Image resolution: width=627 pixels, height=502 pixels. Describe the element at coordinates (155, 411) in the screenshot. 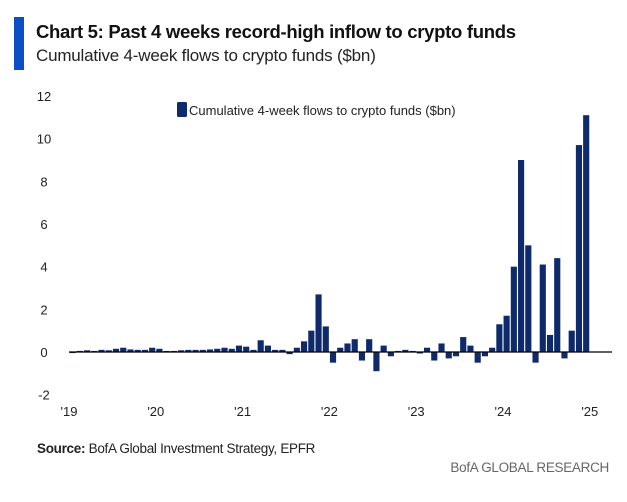

I see `x-tick-label: '20` at that location.